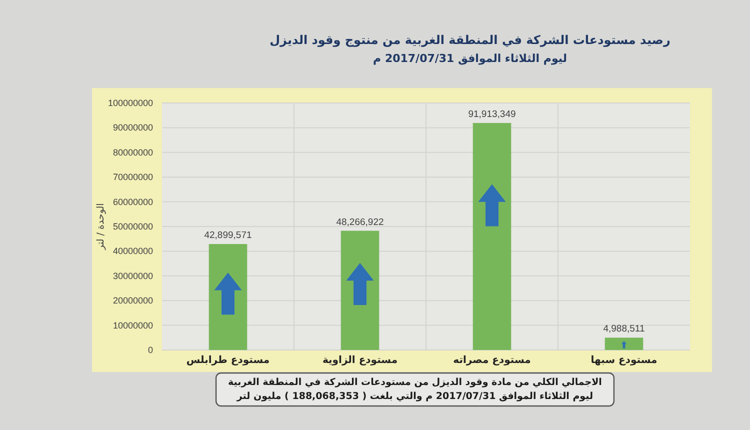  Describe the element at coordinates (130, 103) in the screenshot. I see `y-tick-label: 100000000` at that location.